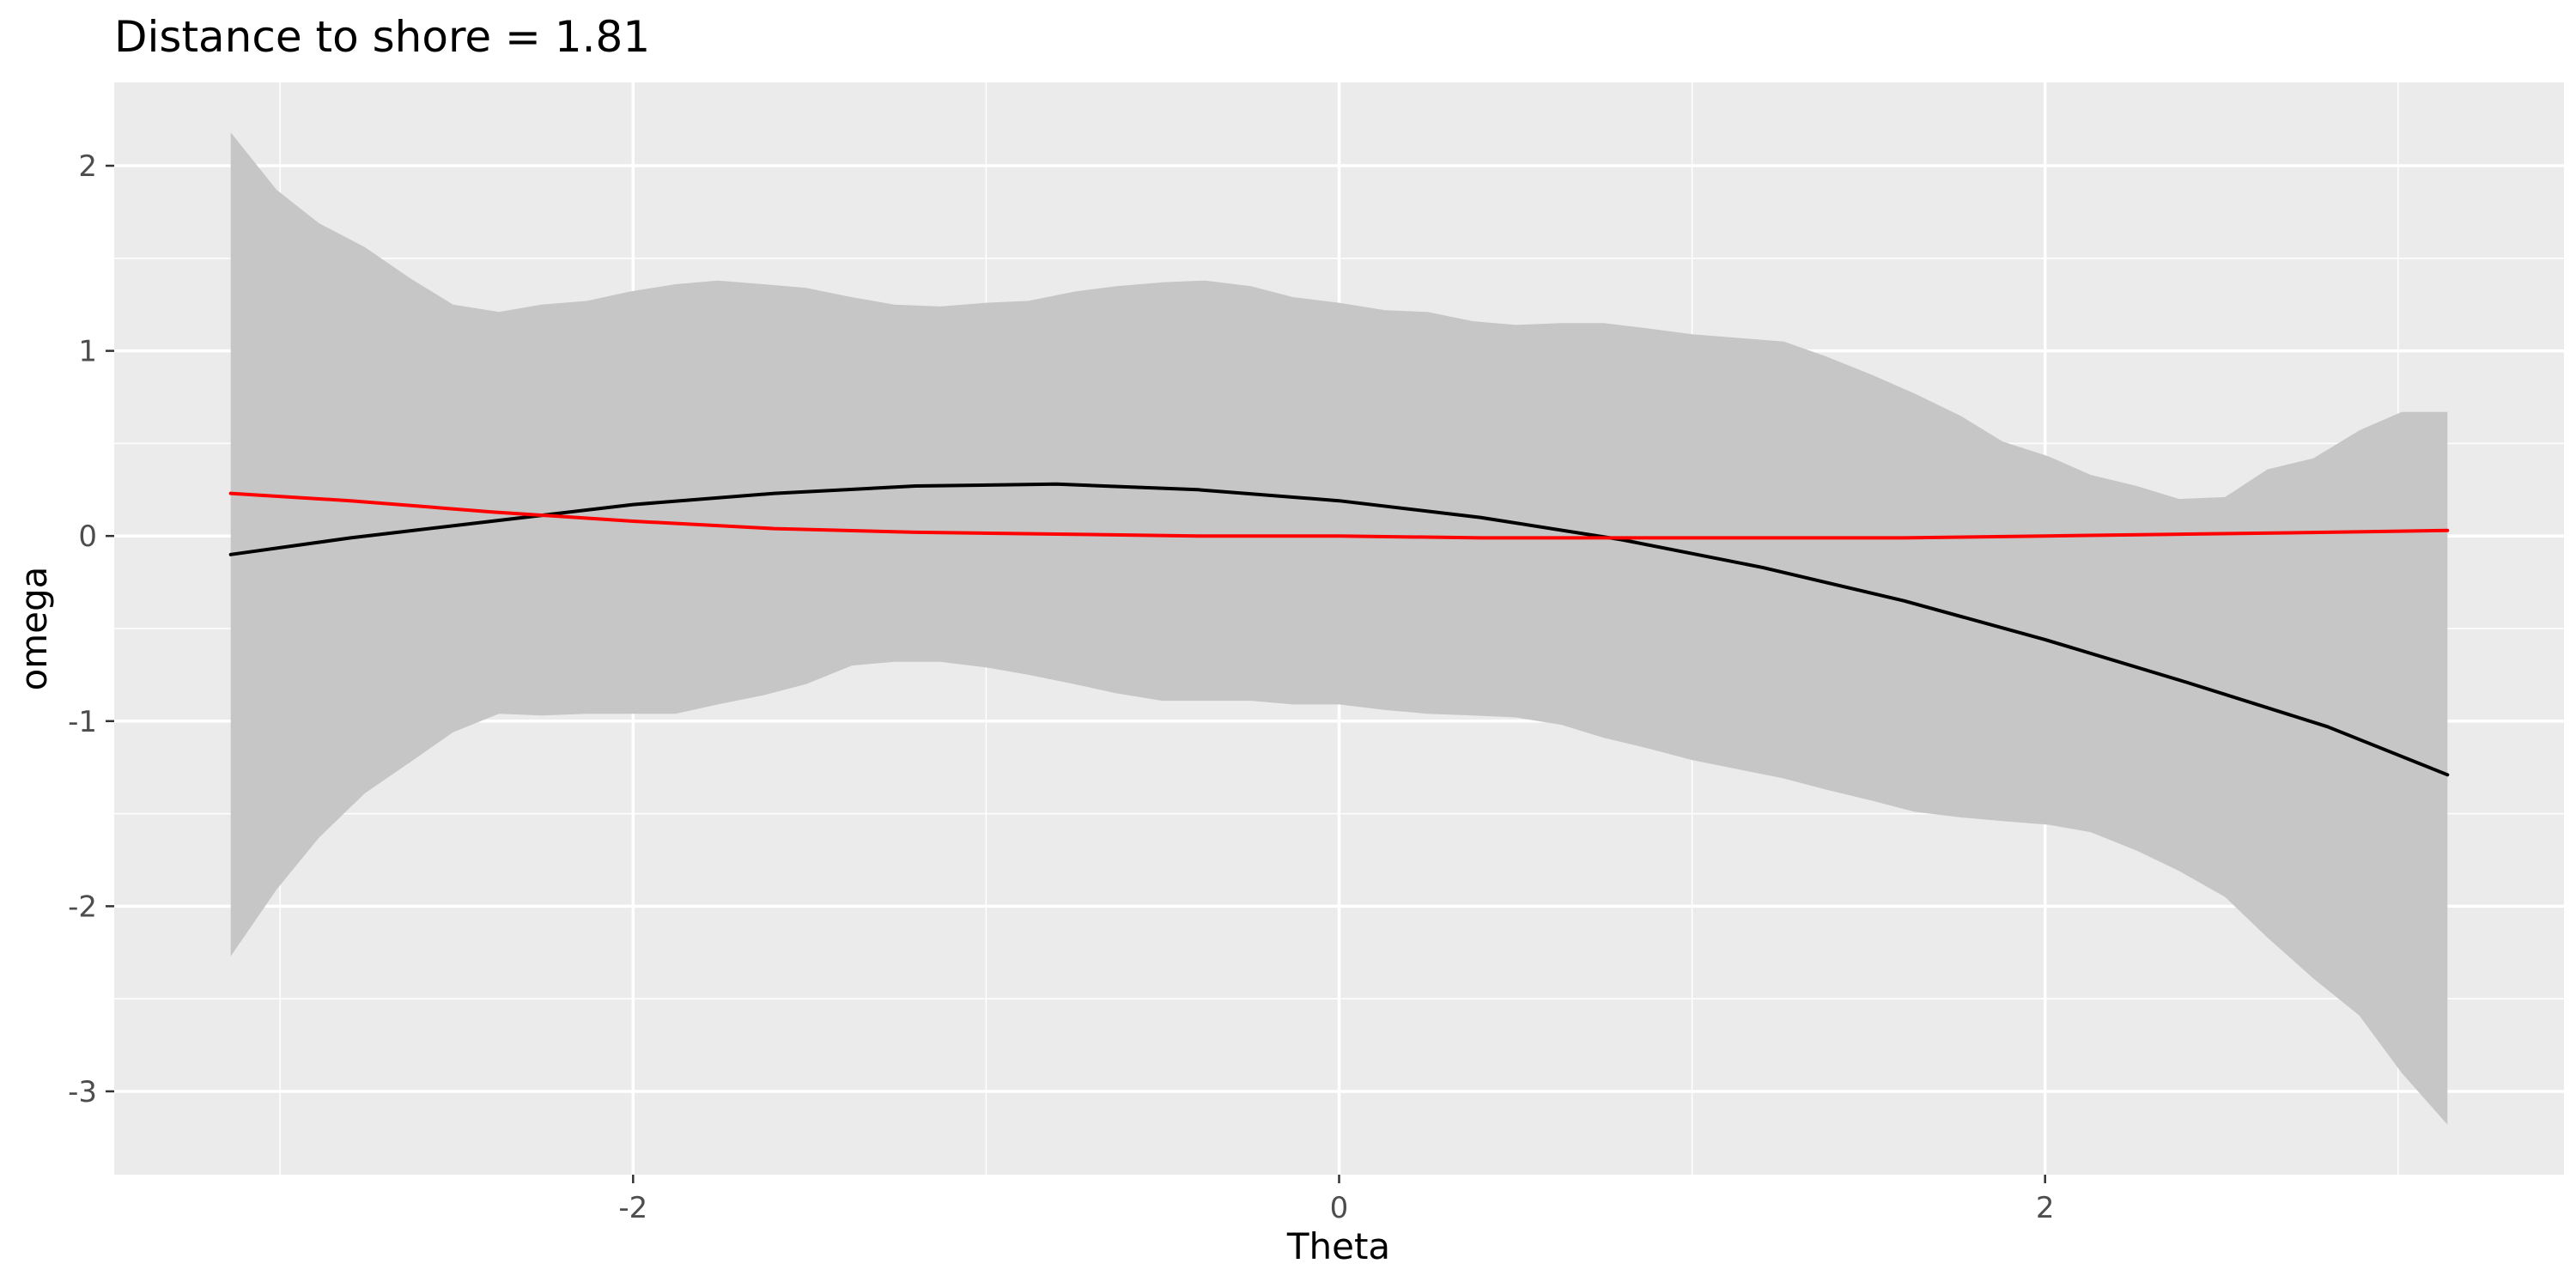 The width and height of the screenshot is (2576, 1288). I want to click on y-tick-label: -2, so click(82, 907).